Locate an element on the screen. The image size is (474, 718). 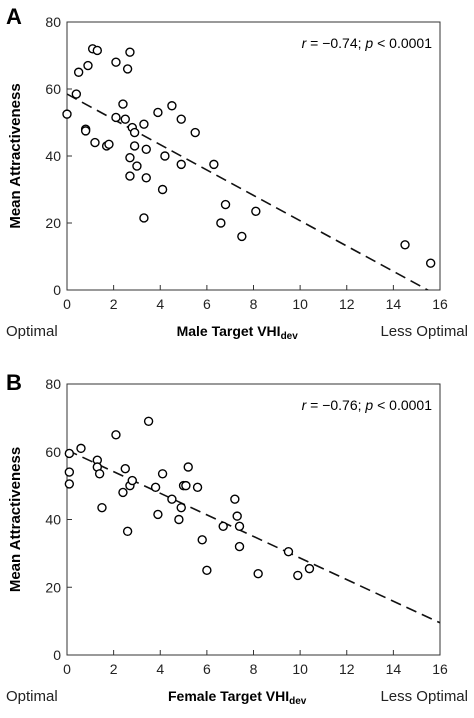
x-tick-label: 4 is located at coordinates (160, 304).